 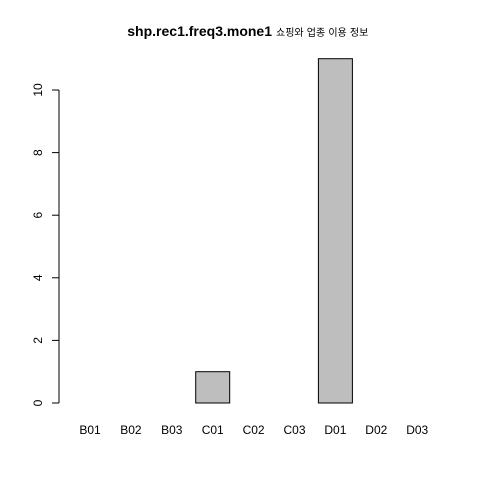 I want to click on bar-d01, so click(x=335, y=231).